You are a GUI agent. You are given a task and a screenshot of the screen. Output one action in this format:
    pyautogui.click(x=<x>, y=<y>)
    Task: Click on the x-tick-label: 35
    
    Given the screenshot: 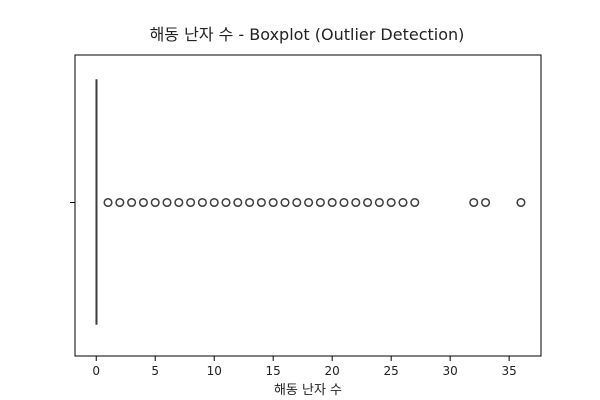 What is the action you would take?
    pyautogui.click(x=509, y=371)
    